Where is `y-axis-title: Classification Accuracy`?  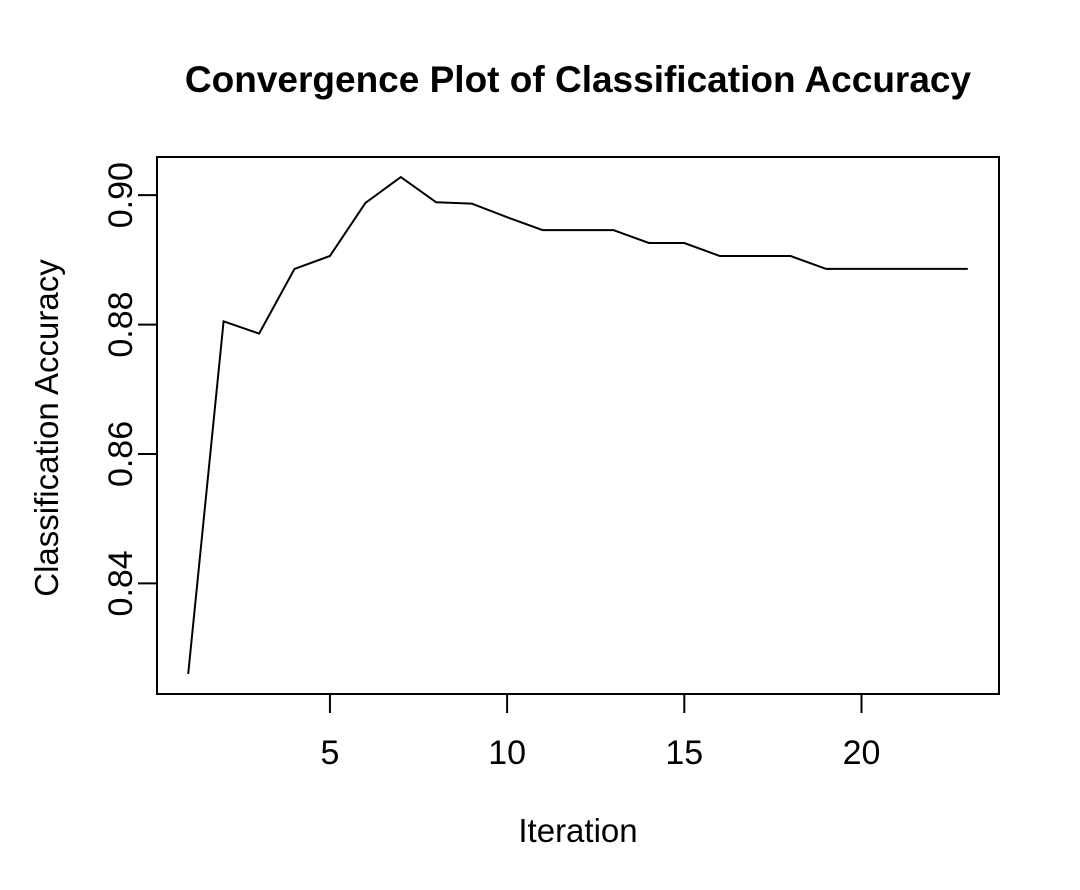
y-axis-title: Classification Accuracy is located at coordinates (46, 428).